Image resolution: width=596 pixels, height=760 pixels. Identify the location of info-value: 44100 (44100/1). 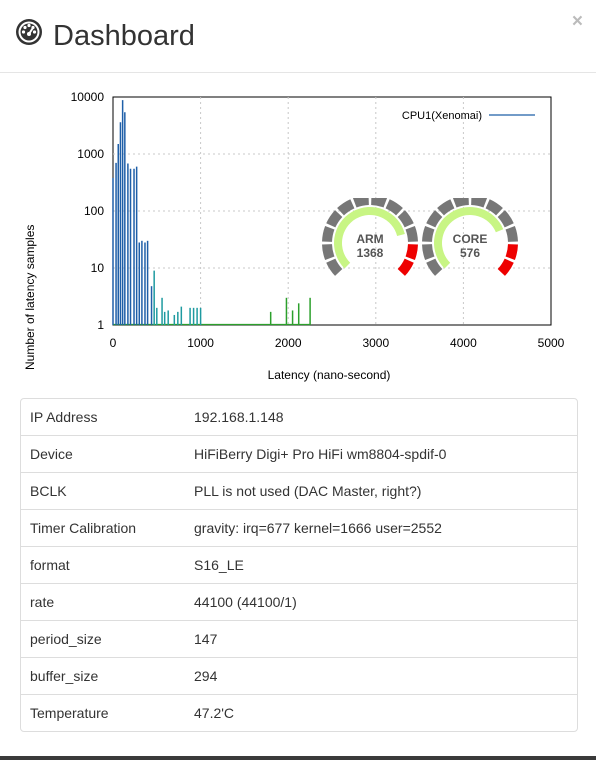
(245, 602).